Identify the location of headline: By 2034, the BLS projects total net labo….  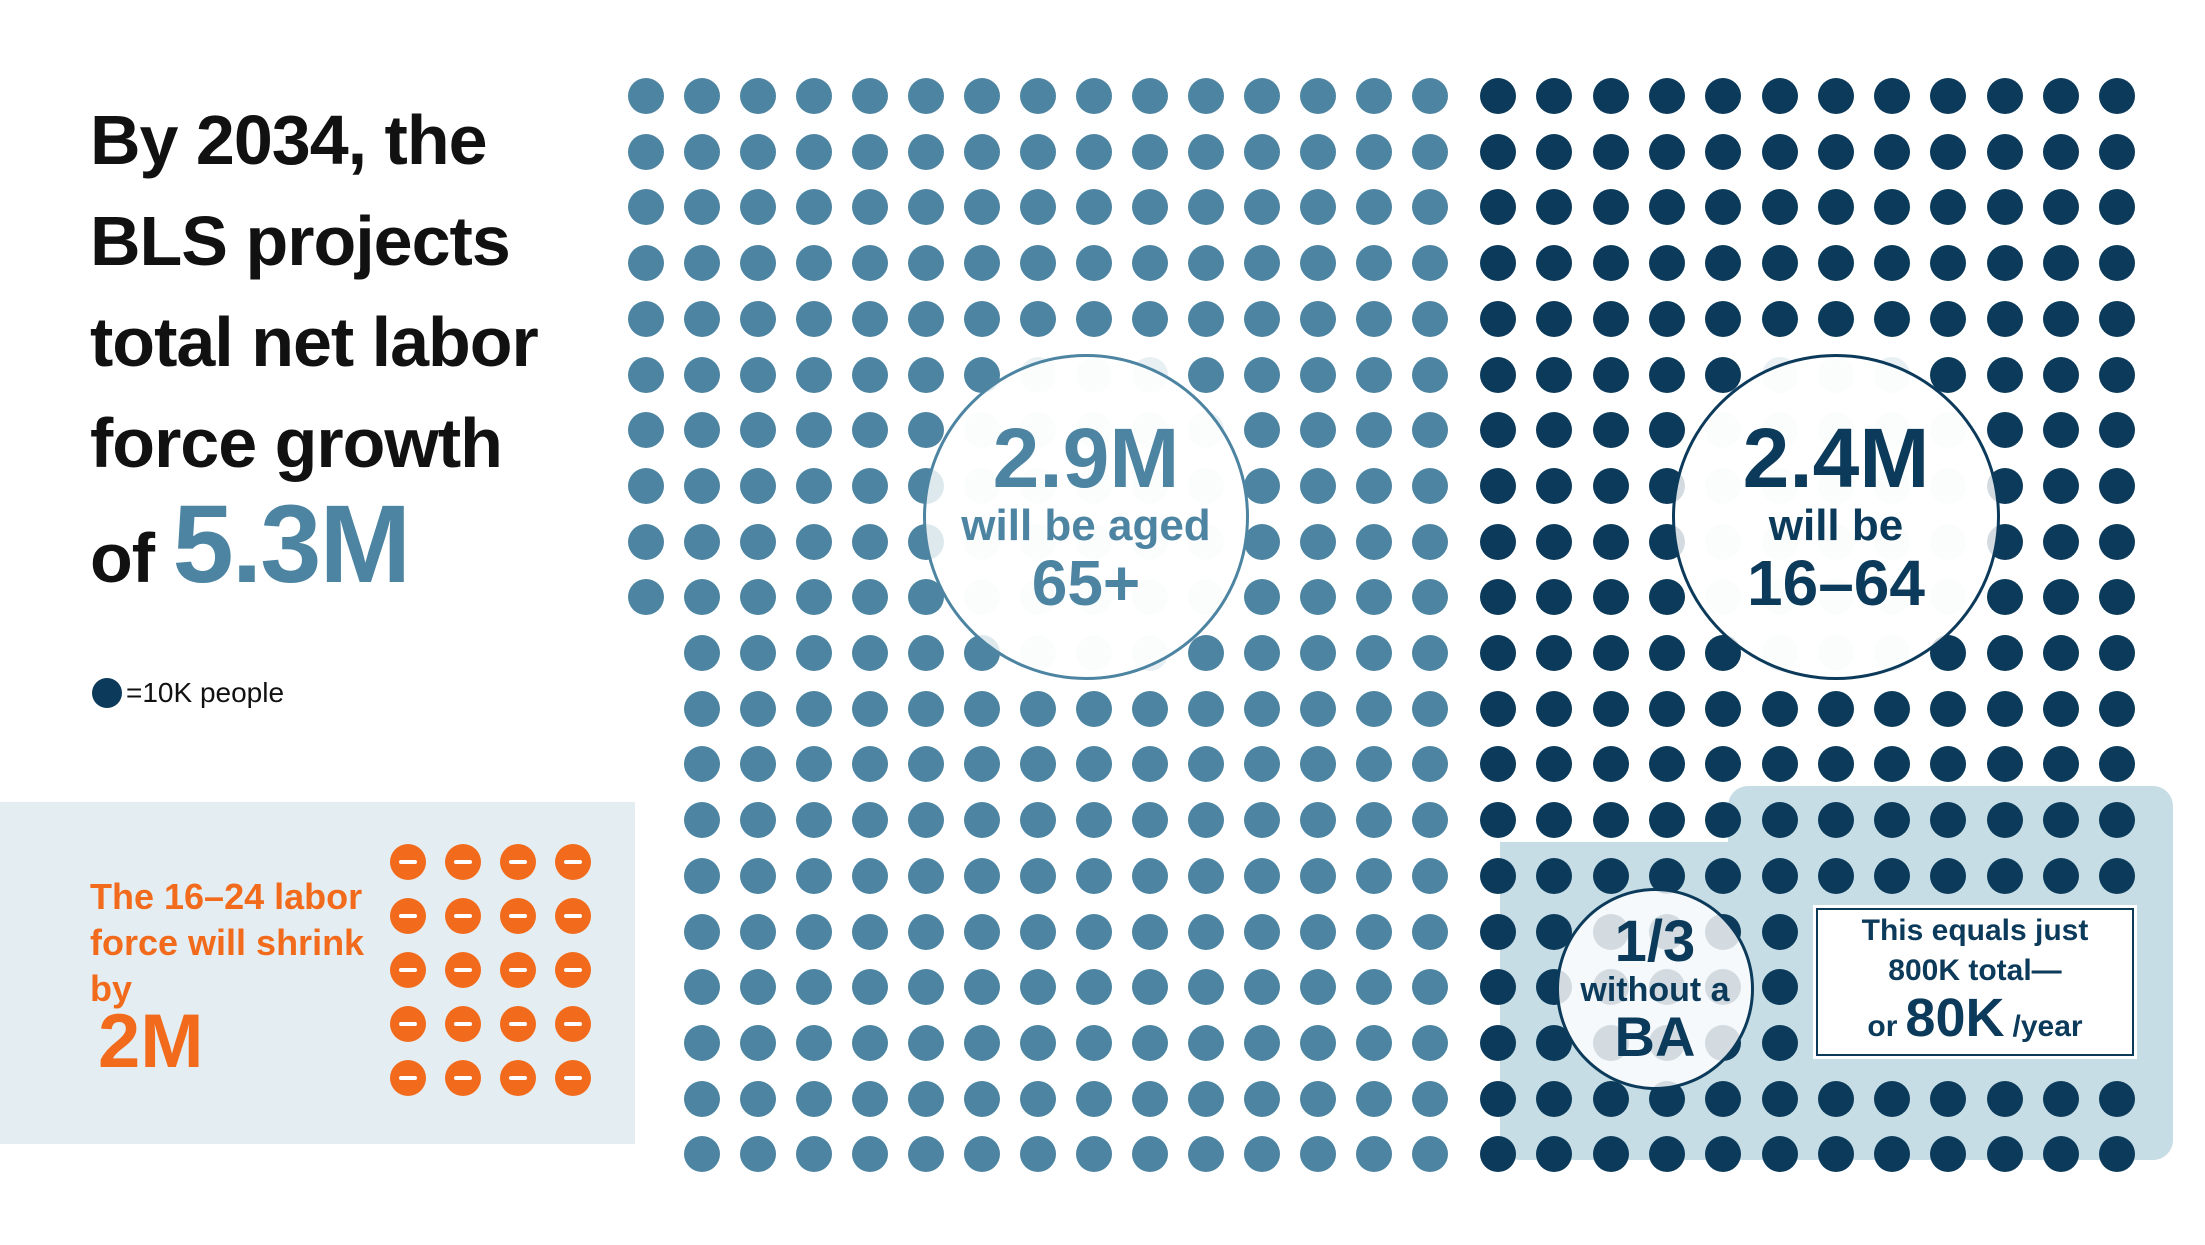
(370, 349).